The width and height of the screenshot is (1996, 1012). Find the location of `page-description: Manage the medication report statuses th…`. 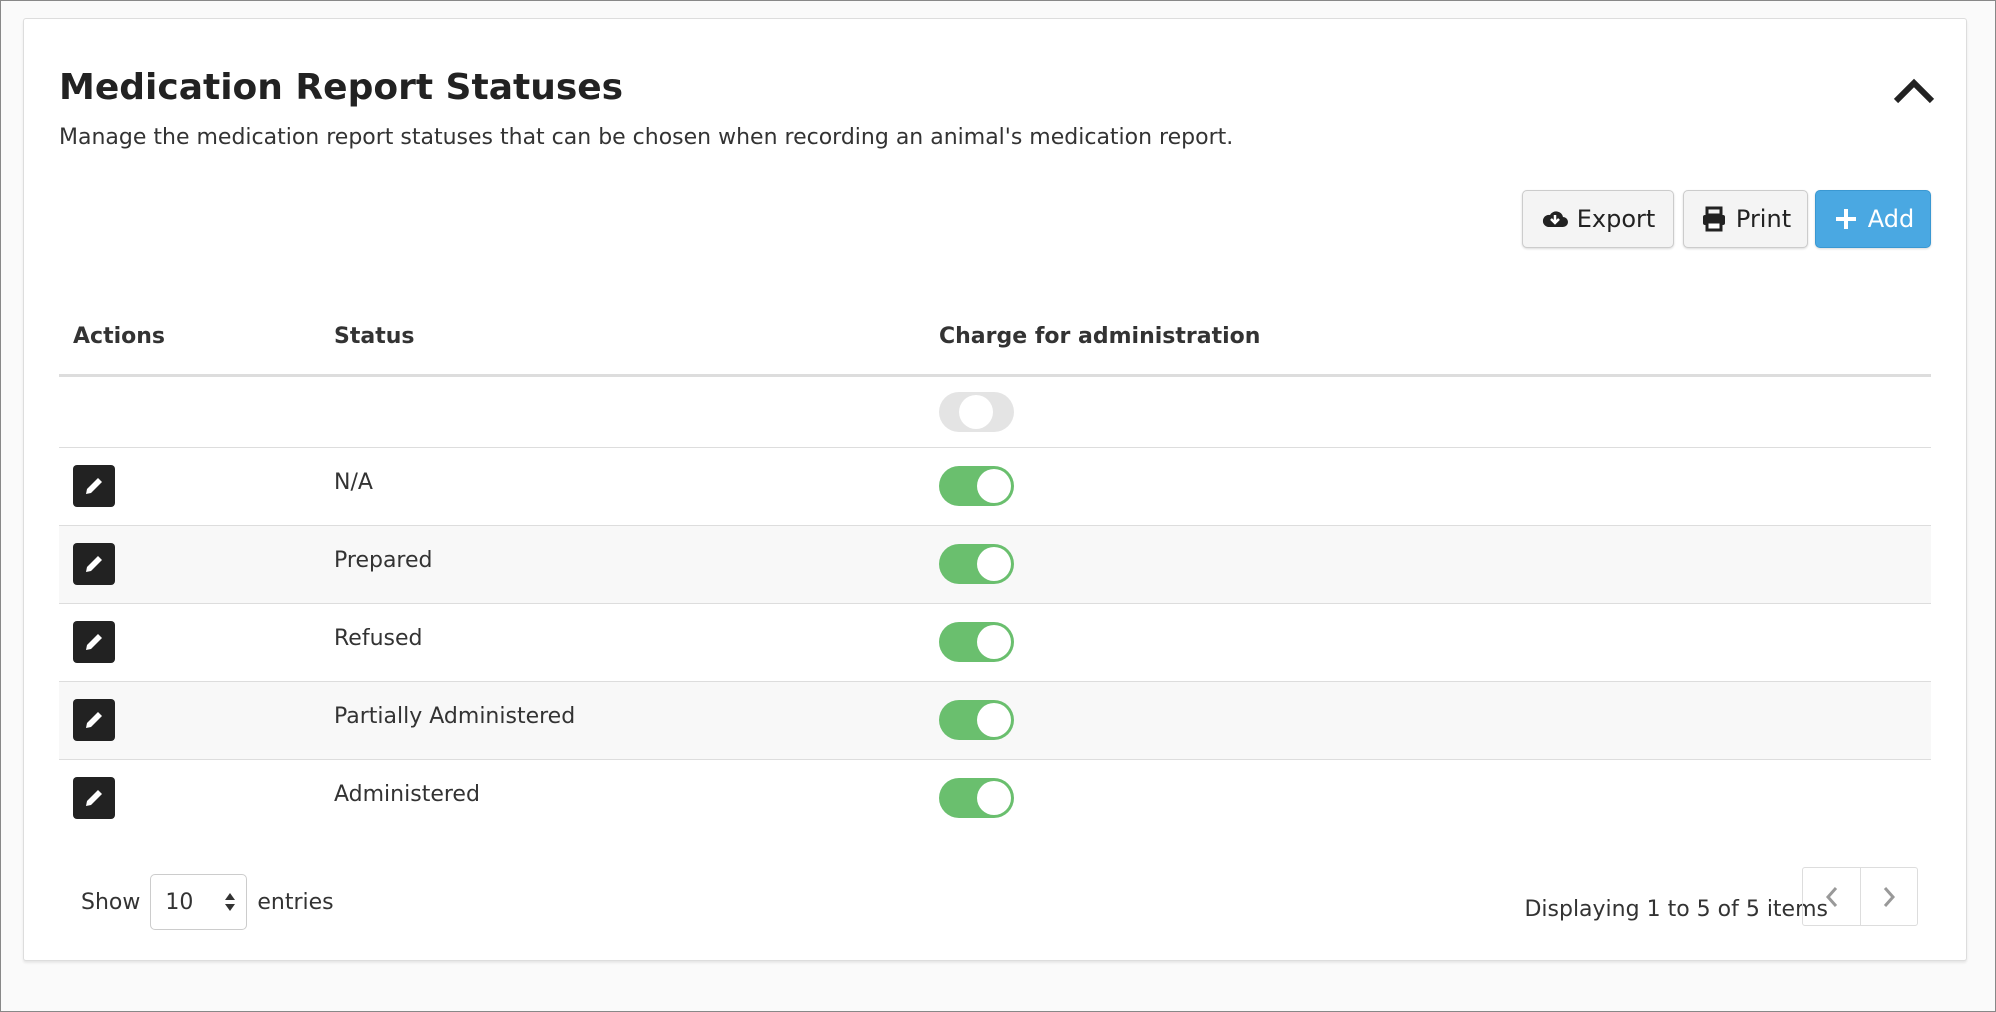

page-description: Manage the medication report statuses th… is located at coordinates (646, 137).